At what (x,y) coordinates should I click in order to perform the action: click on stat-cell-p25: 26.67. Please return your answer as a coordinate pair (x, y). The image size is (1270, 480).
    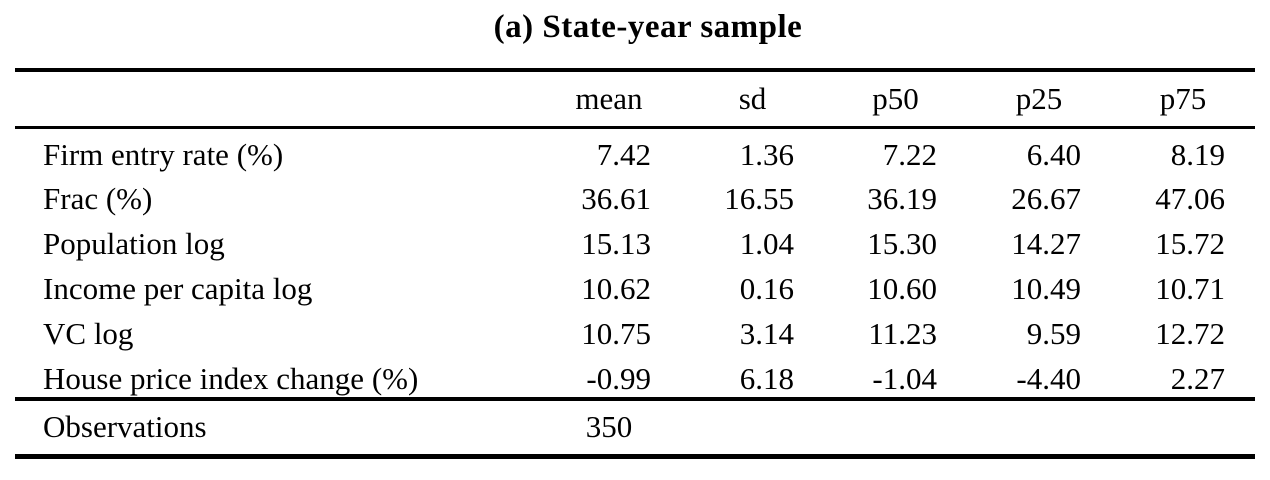
    Looking at the image, I should click on (1046, 198).